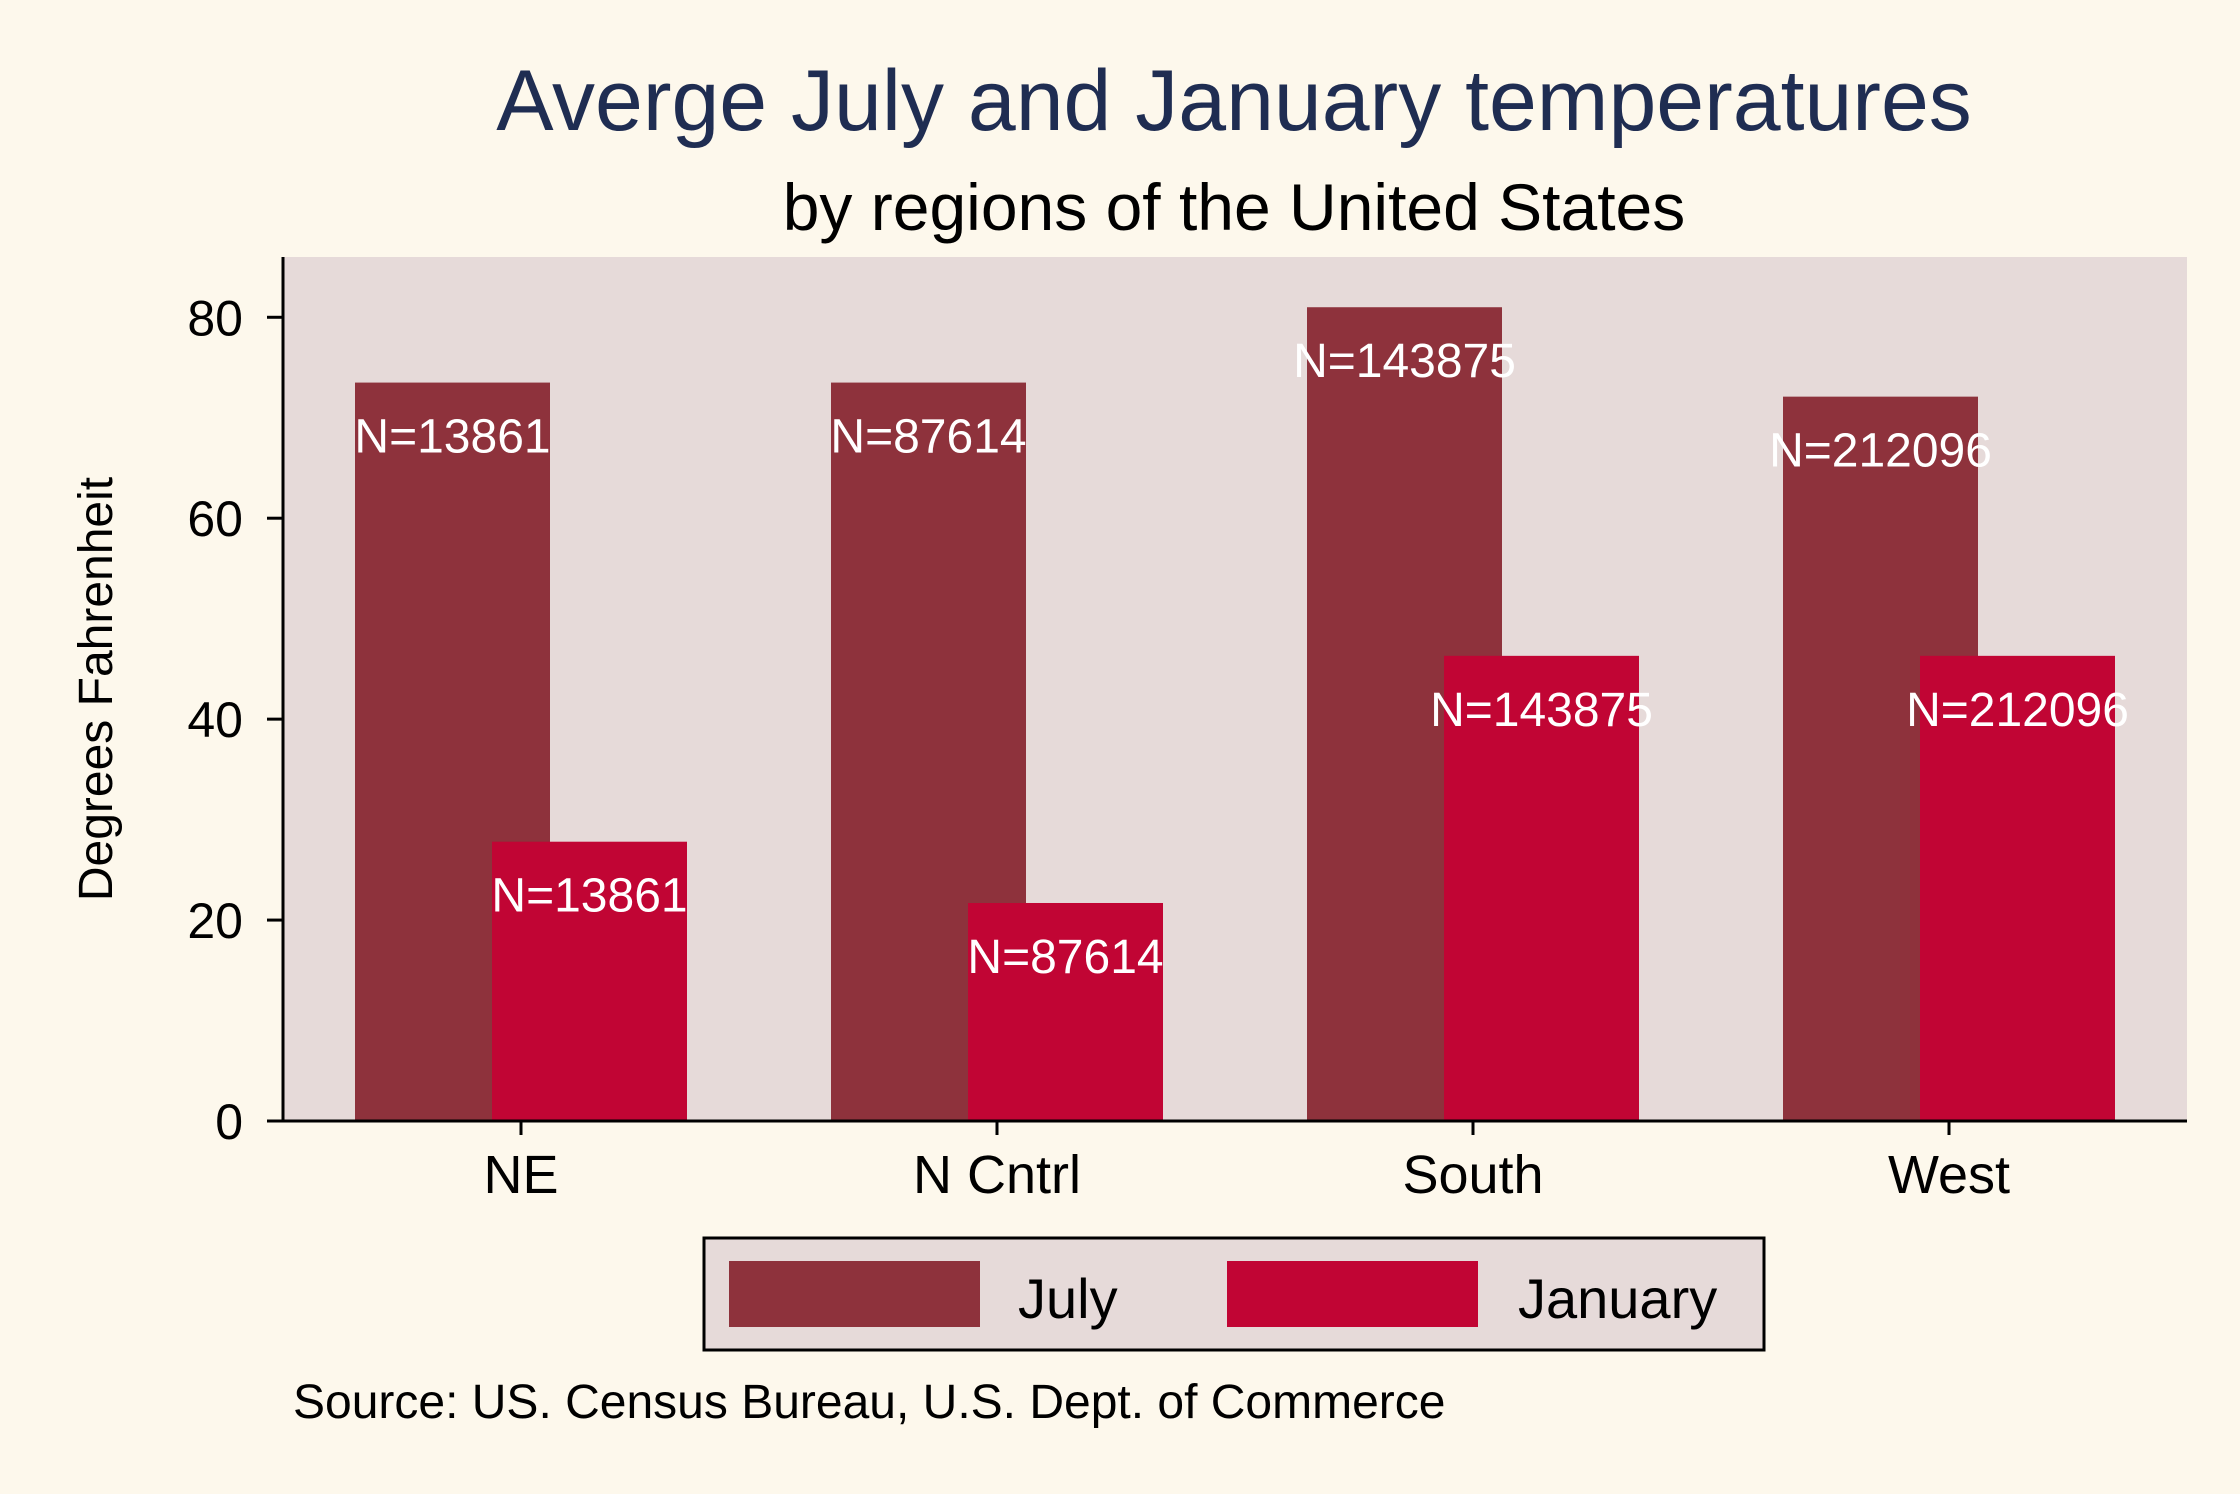 The width and height of the screenshot is (2240, 1494). What do you see at coordinates (1880, 451) in the screenshot?
I see `bar-label-july-west: N=212096` at bounding box center [1880, 451].